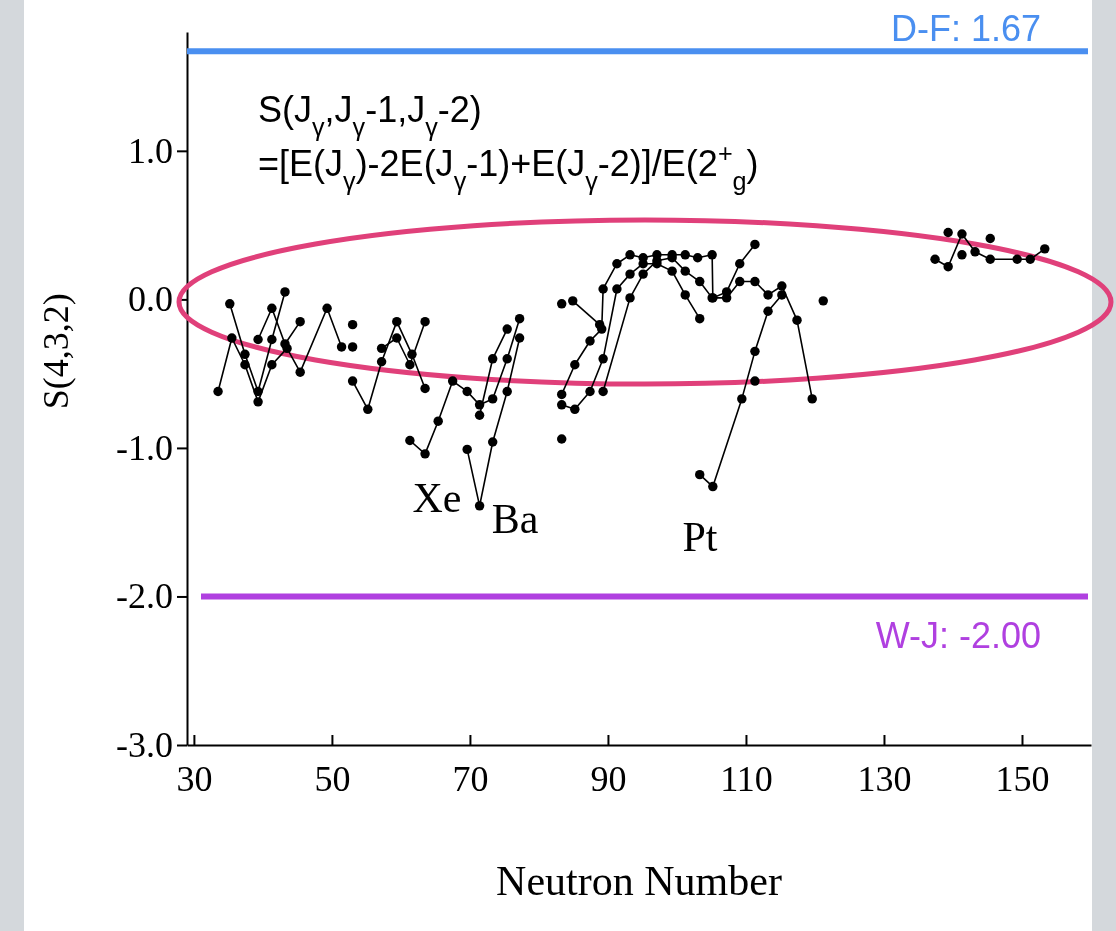 The image size is (1116, 931). I want to click on x-tick-label: 150, so click(1022, 779).